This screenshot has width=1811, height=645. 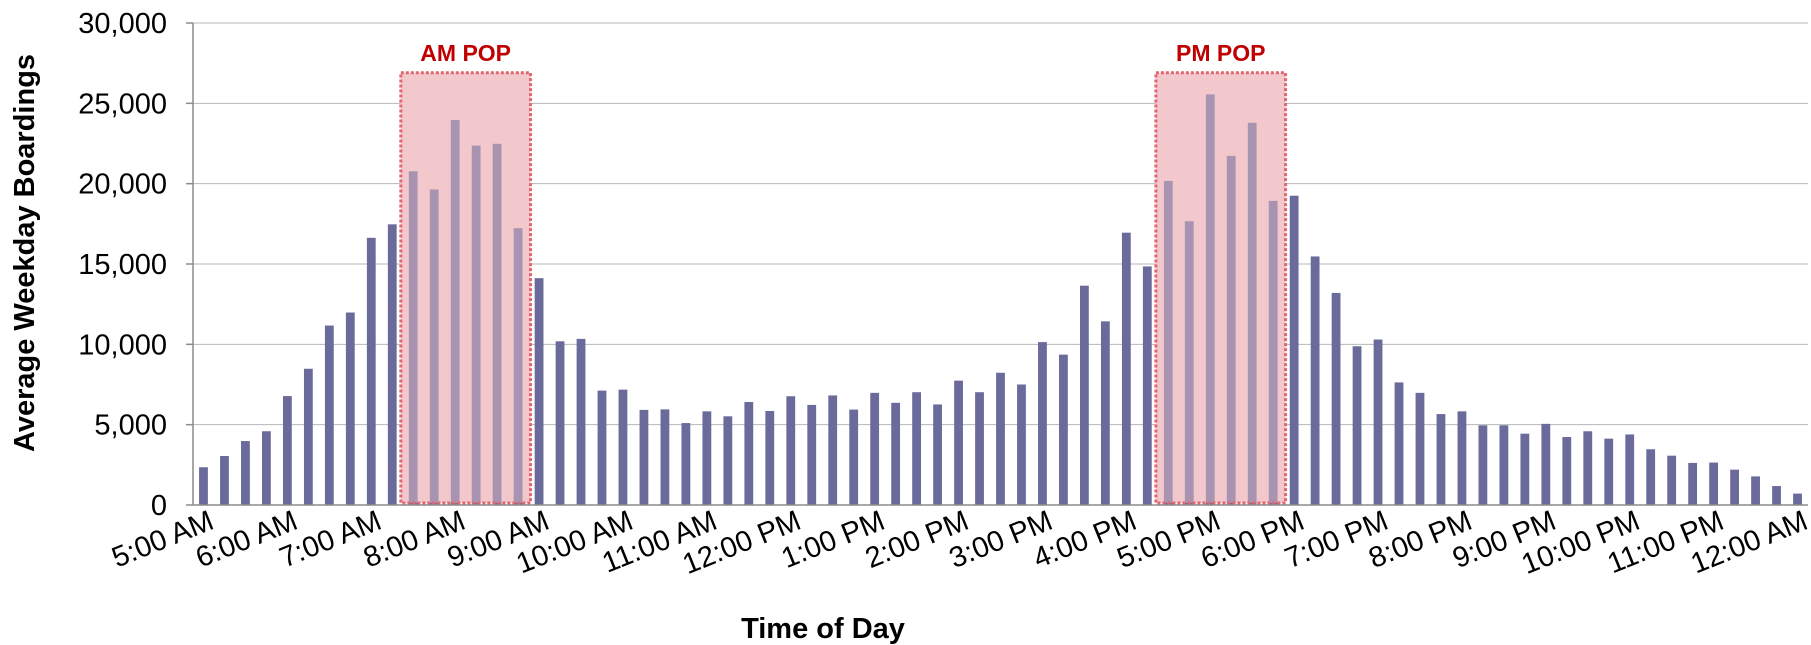 I want to click on x-axis-title: Time of Day, so click(x=823, y=629).